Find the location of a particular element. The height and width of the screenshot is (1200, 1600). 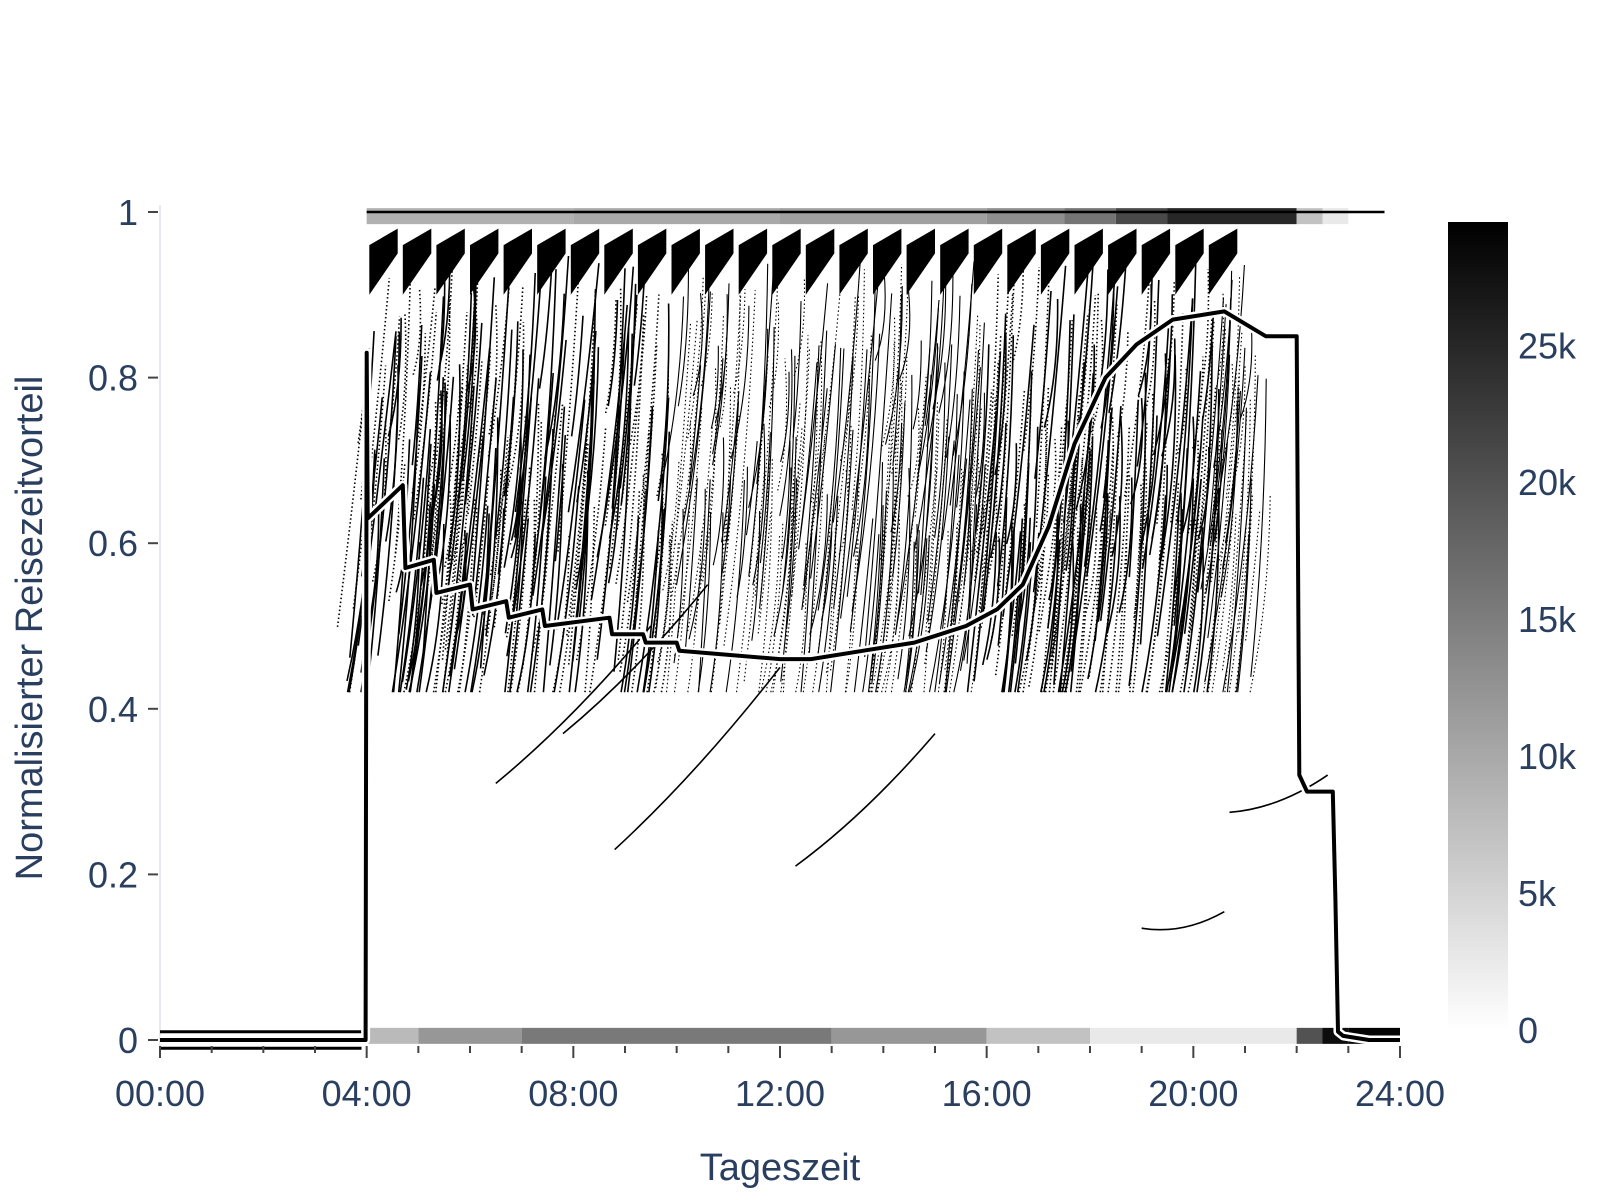

y-tick-label: 0.2 is located at coordinates (113, 874).